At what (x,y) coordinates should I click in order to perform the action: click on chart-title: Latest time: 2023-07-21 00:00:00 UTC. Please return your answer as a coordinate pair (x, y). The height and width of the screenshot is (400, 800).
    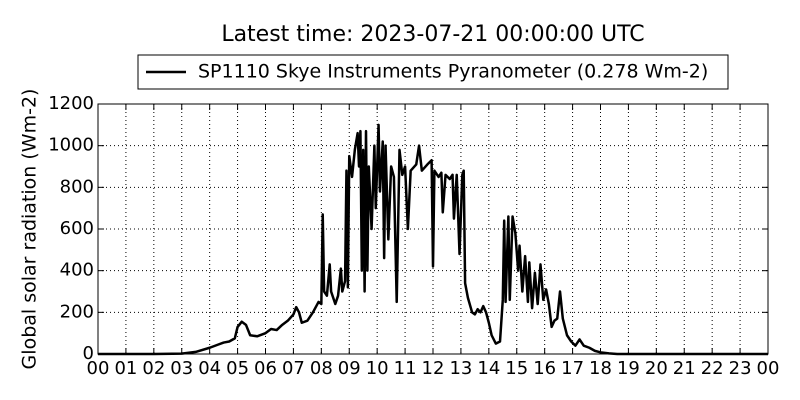
    Looking at the image, I should click on (432, 34).